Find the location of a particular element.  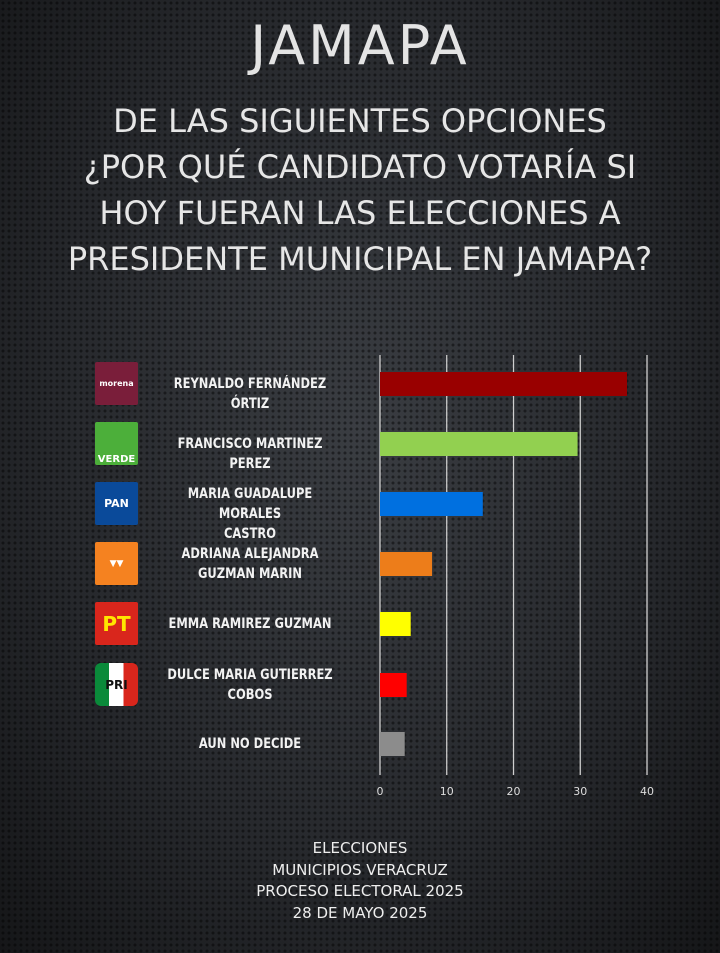

x-tick-label: 0 is located at coordinates (380, 791).